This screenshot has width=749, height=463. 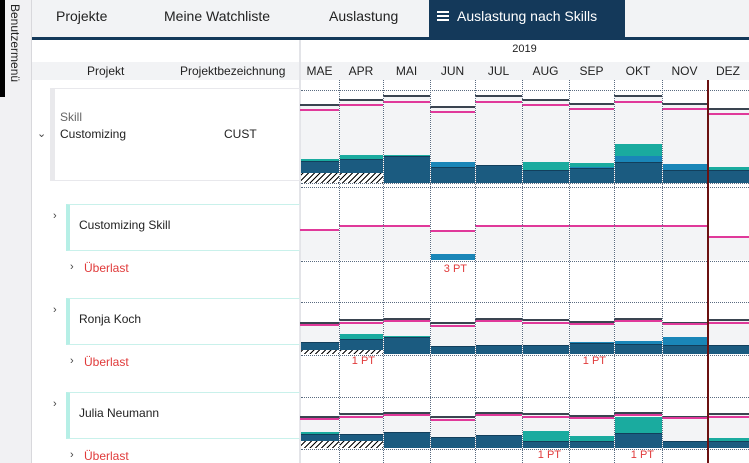 What do you see at coordinates (475, 271) in the screenshot?
I see `month-gridline` at bounding box center [475, 271].